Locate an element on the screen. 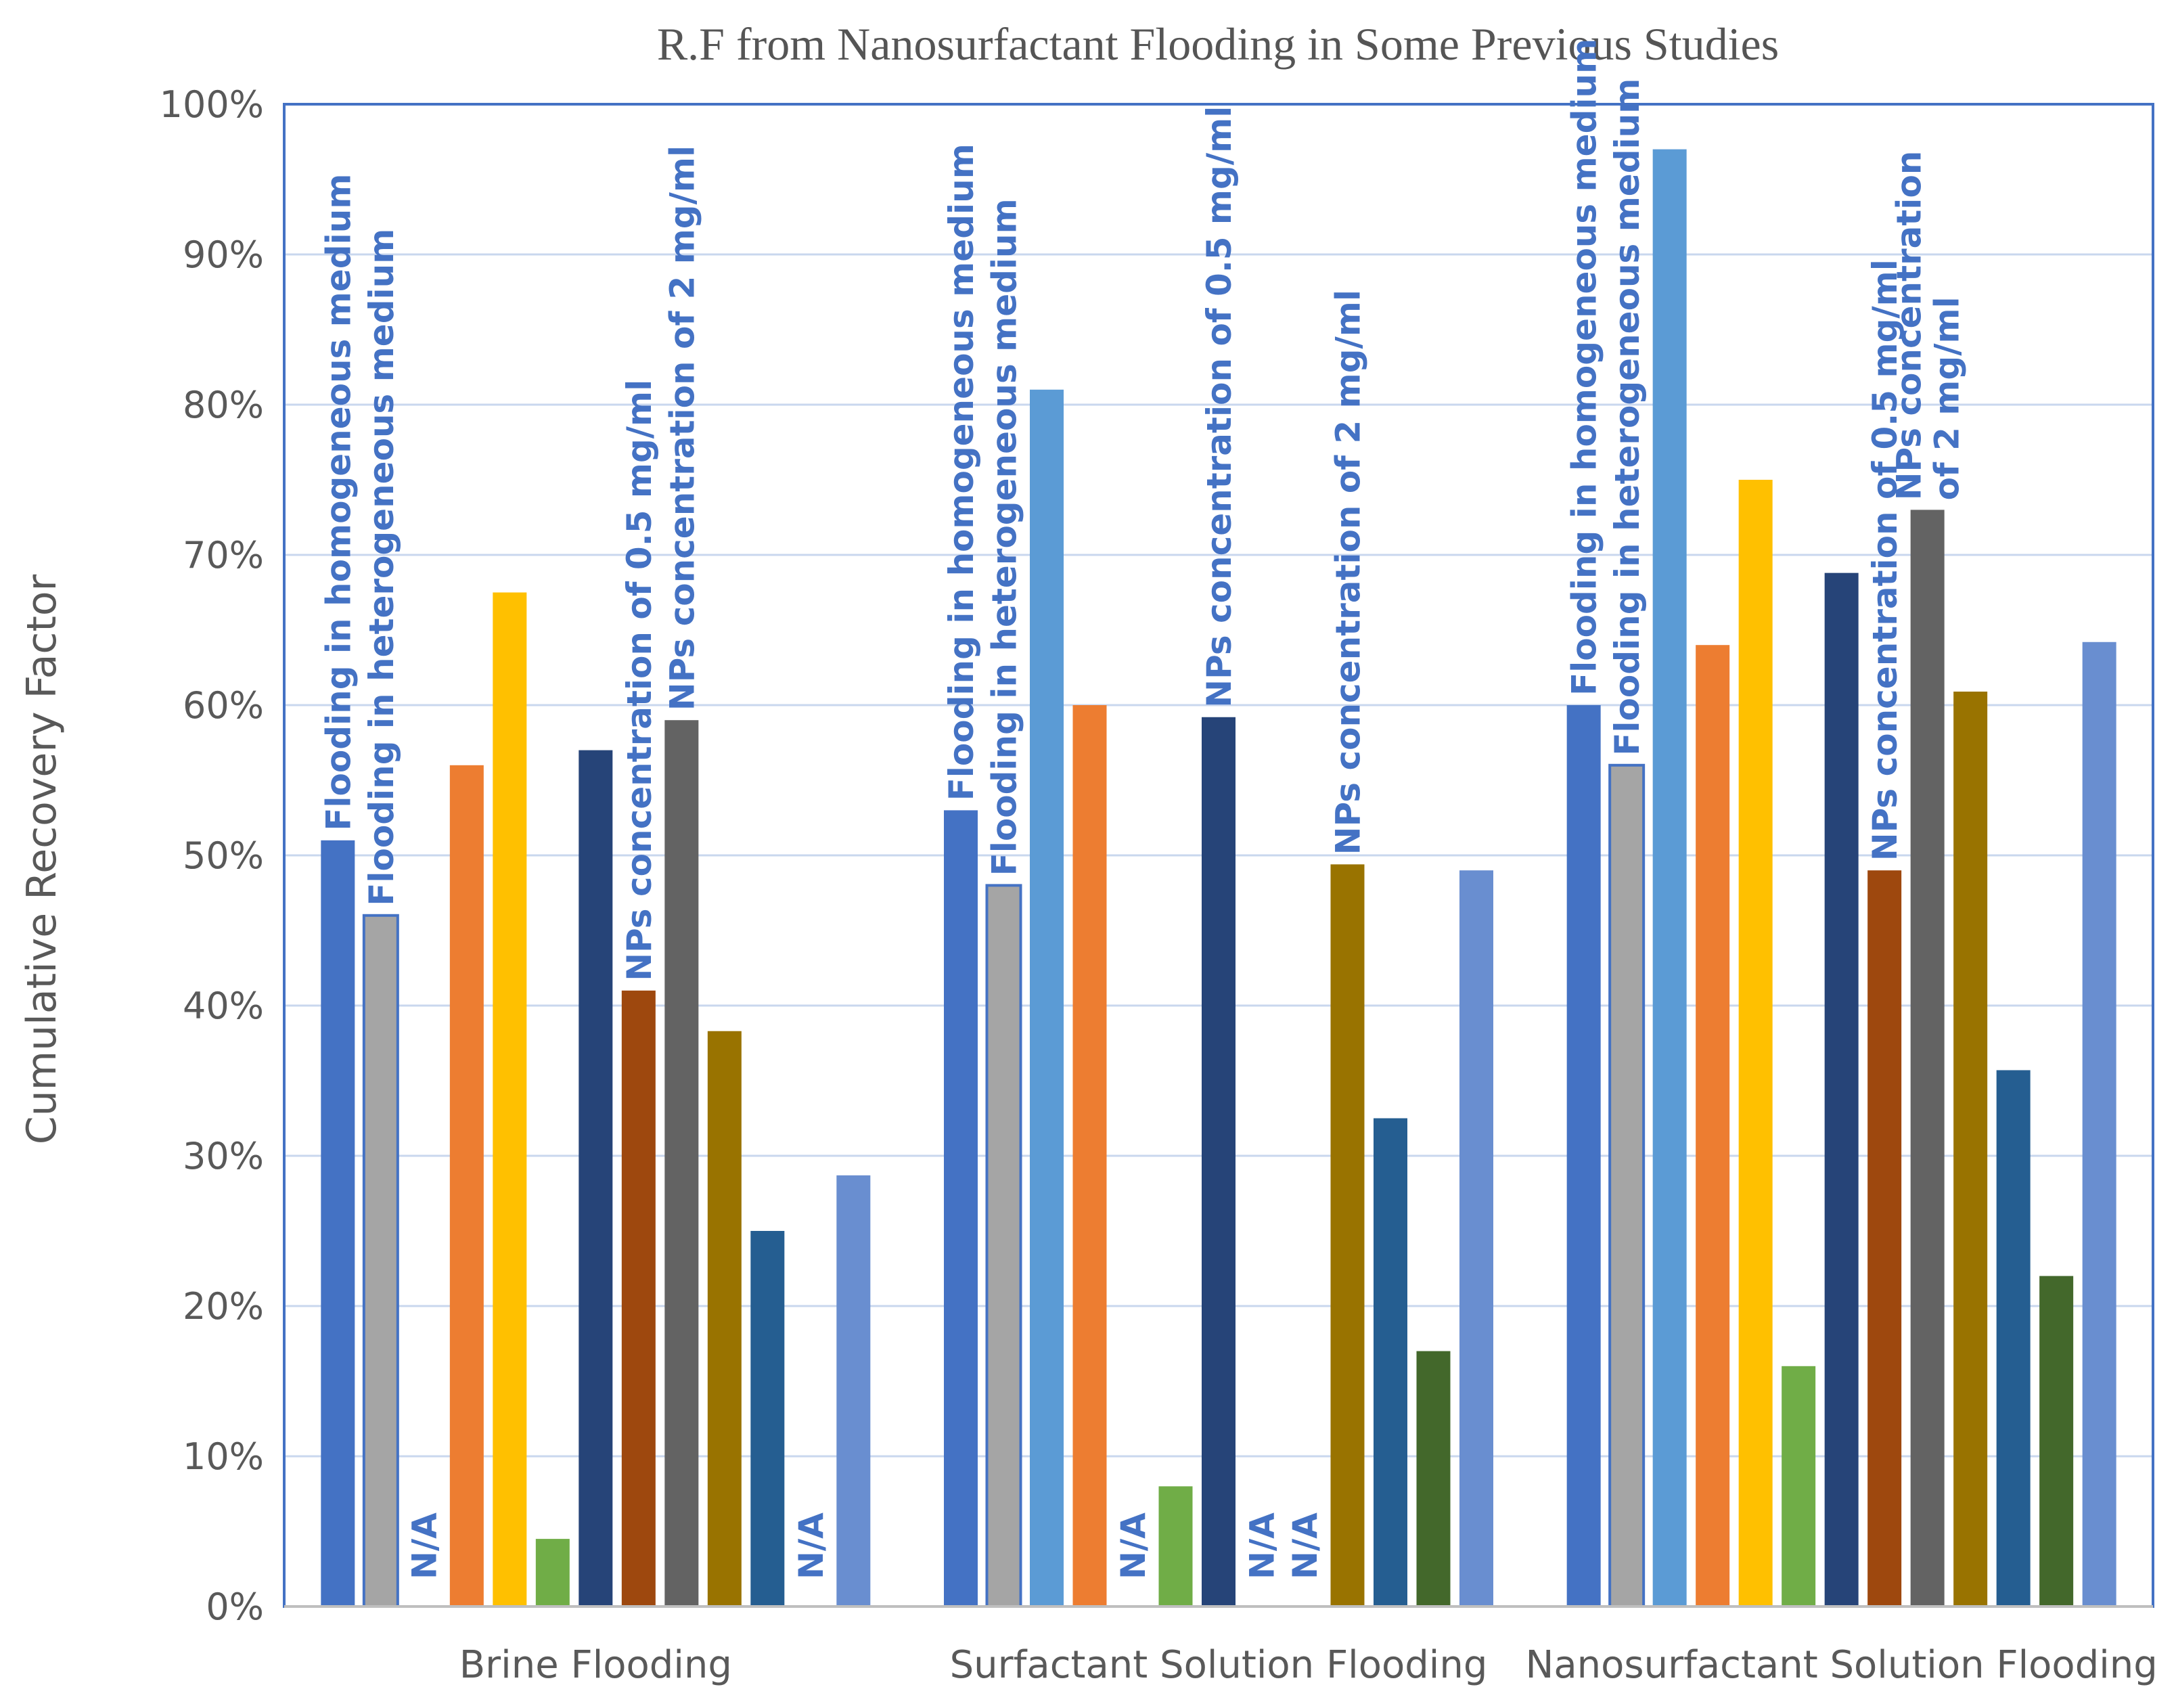 The width and height of the screenshot is (2176, 1708). y-tick-label: 30% is located at coordinates (223, 1156).